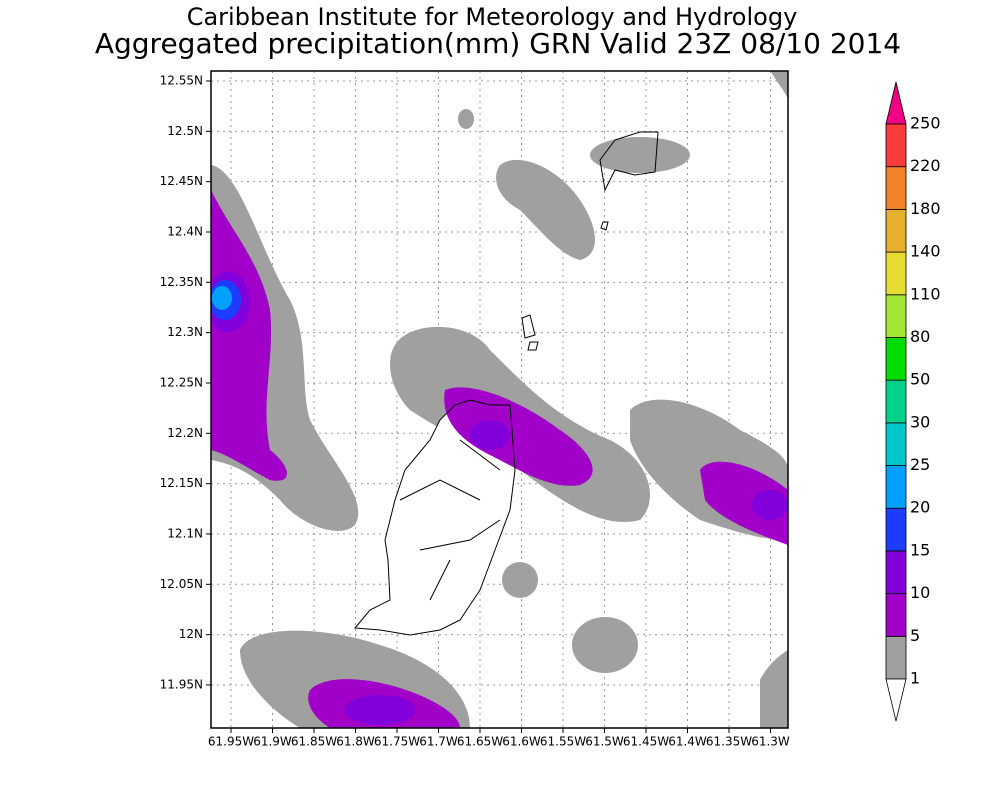  Describe the element at coordinates (915, 635) in the screenshot. I see `colorbar-label: 5` at that location.